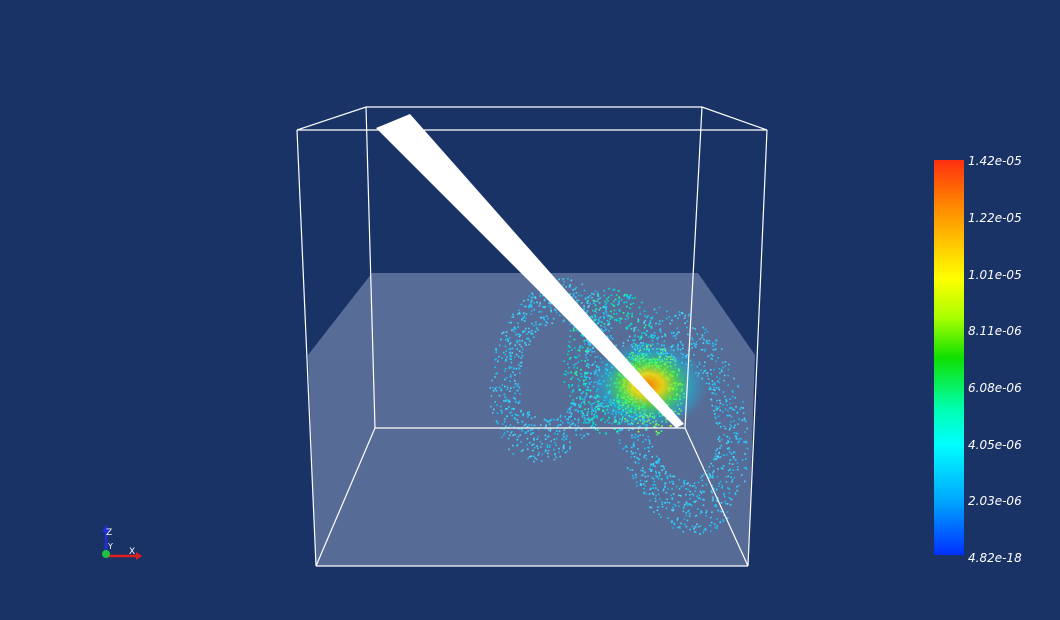  I want to click on legend-tick-label: 1.42e-05, so click(995, 161).